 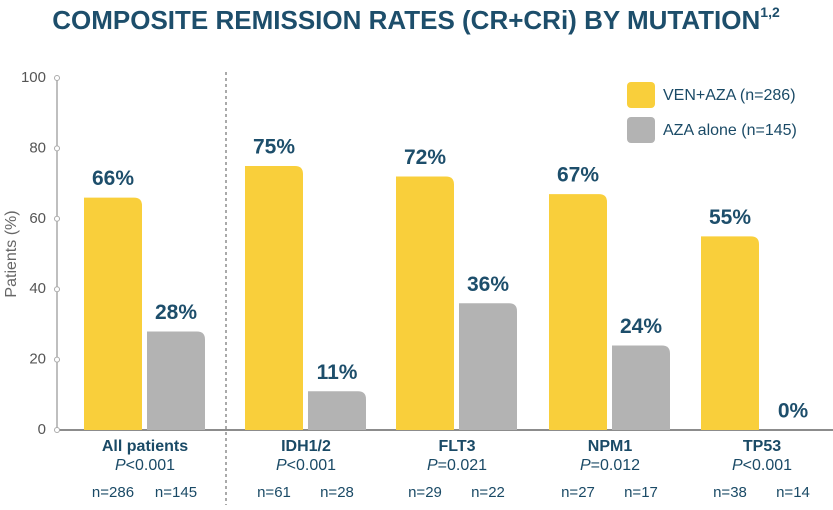 What do you see at coordinates (456, 446) in the screenshot?
I see `x-tick-label: FLT3` at bounding box center [456, 446].